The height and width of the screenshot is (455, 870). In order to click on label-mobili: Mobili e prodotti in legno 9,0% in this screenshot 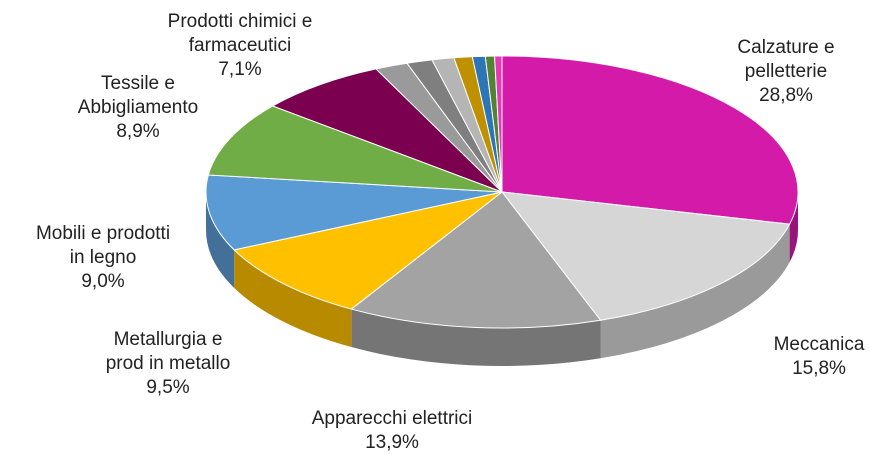, I will do `click(103, 258)`.